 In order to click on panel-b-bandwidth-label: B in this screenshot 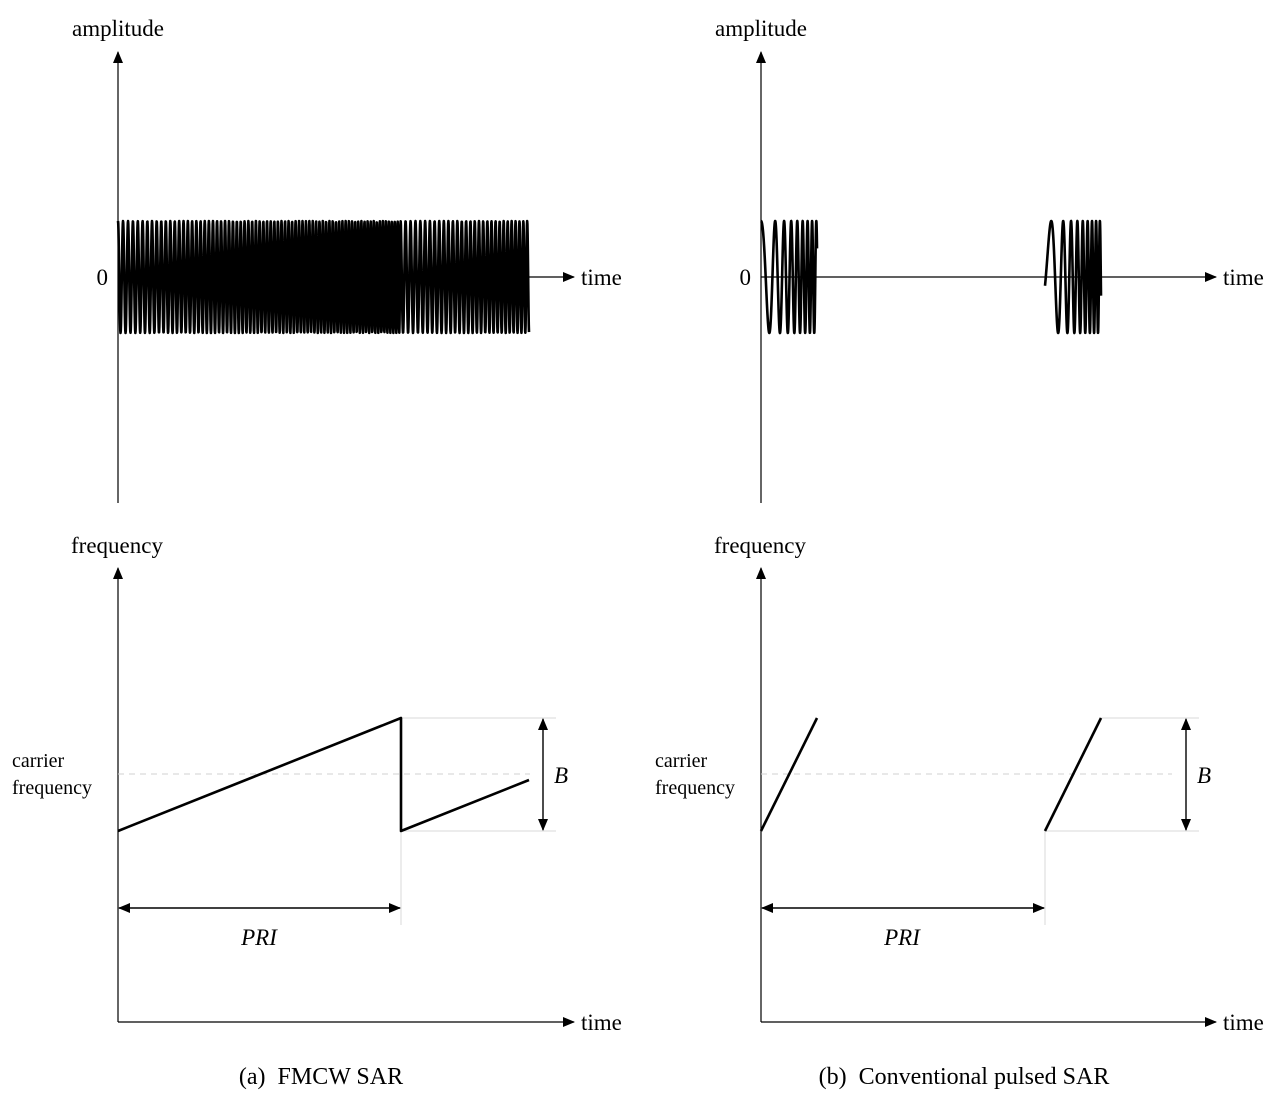, I will do `click(1204, 775)`.